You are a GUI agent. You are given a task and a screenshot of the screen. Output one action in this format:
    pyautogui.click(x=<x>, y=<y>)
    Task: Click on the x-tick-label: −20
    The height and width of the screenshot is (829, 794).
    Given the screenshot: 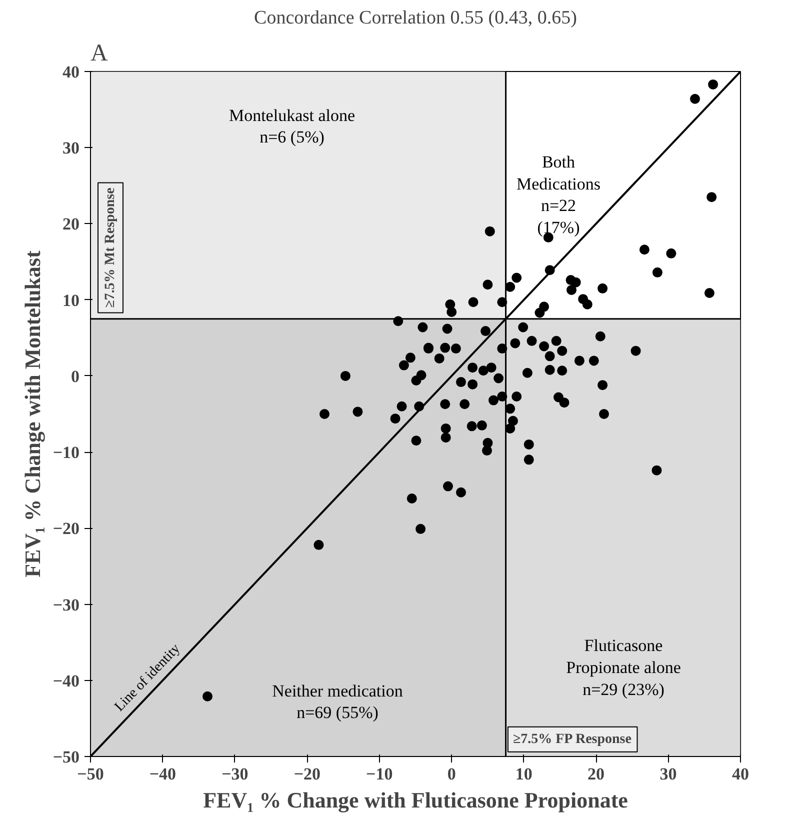 What is the action you would take?
    pyautogui.click(x=307, y=774)
    